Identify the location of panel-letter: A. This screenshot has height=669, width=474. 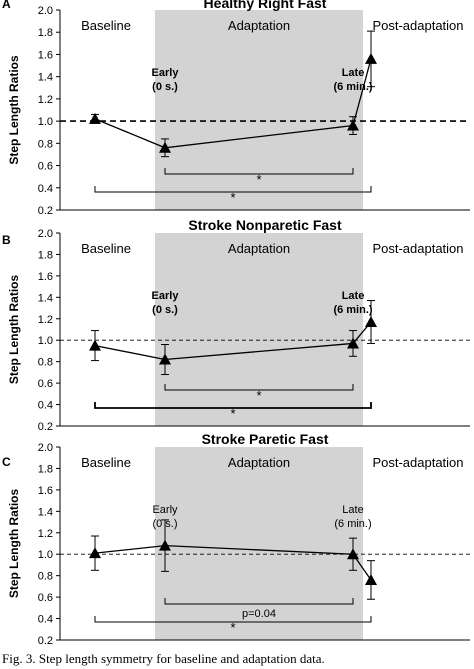
(6, 5).